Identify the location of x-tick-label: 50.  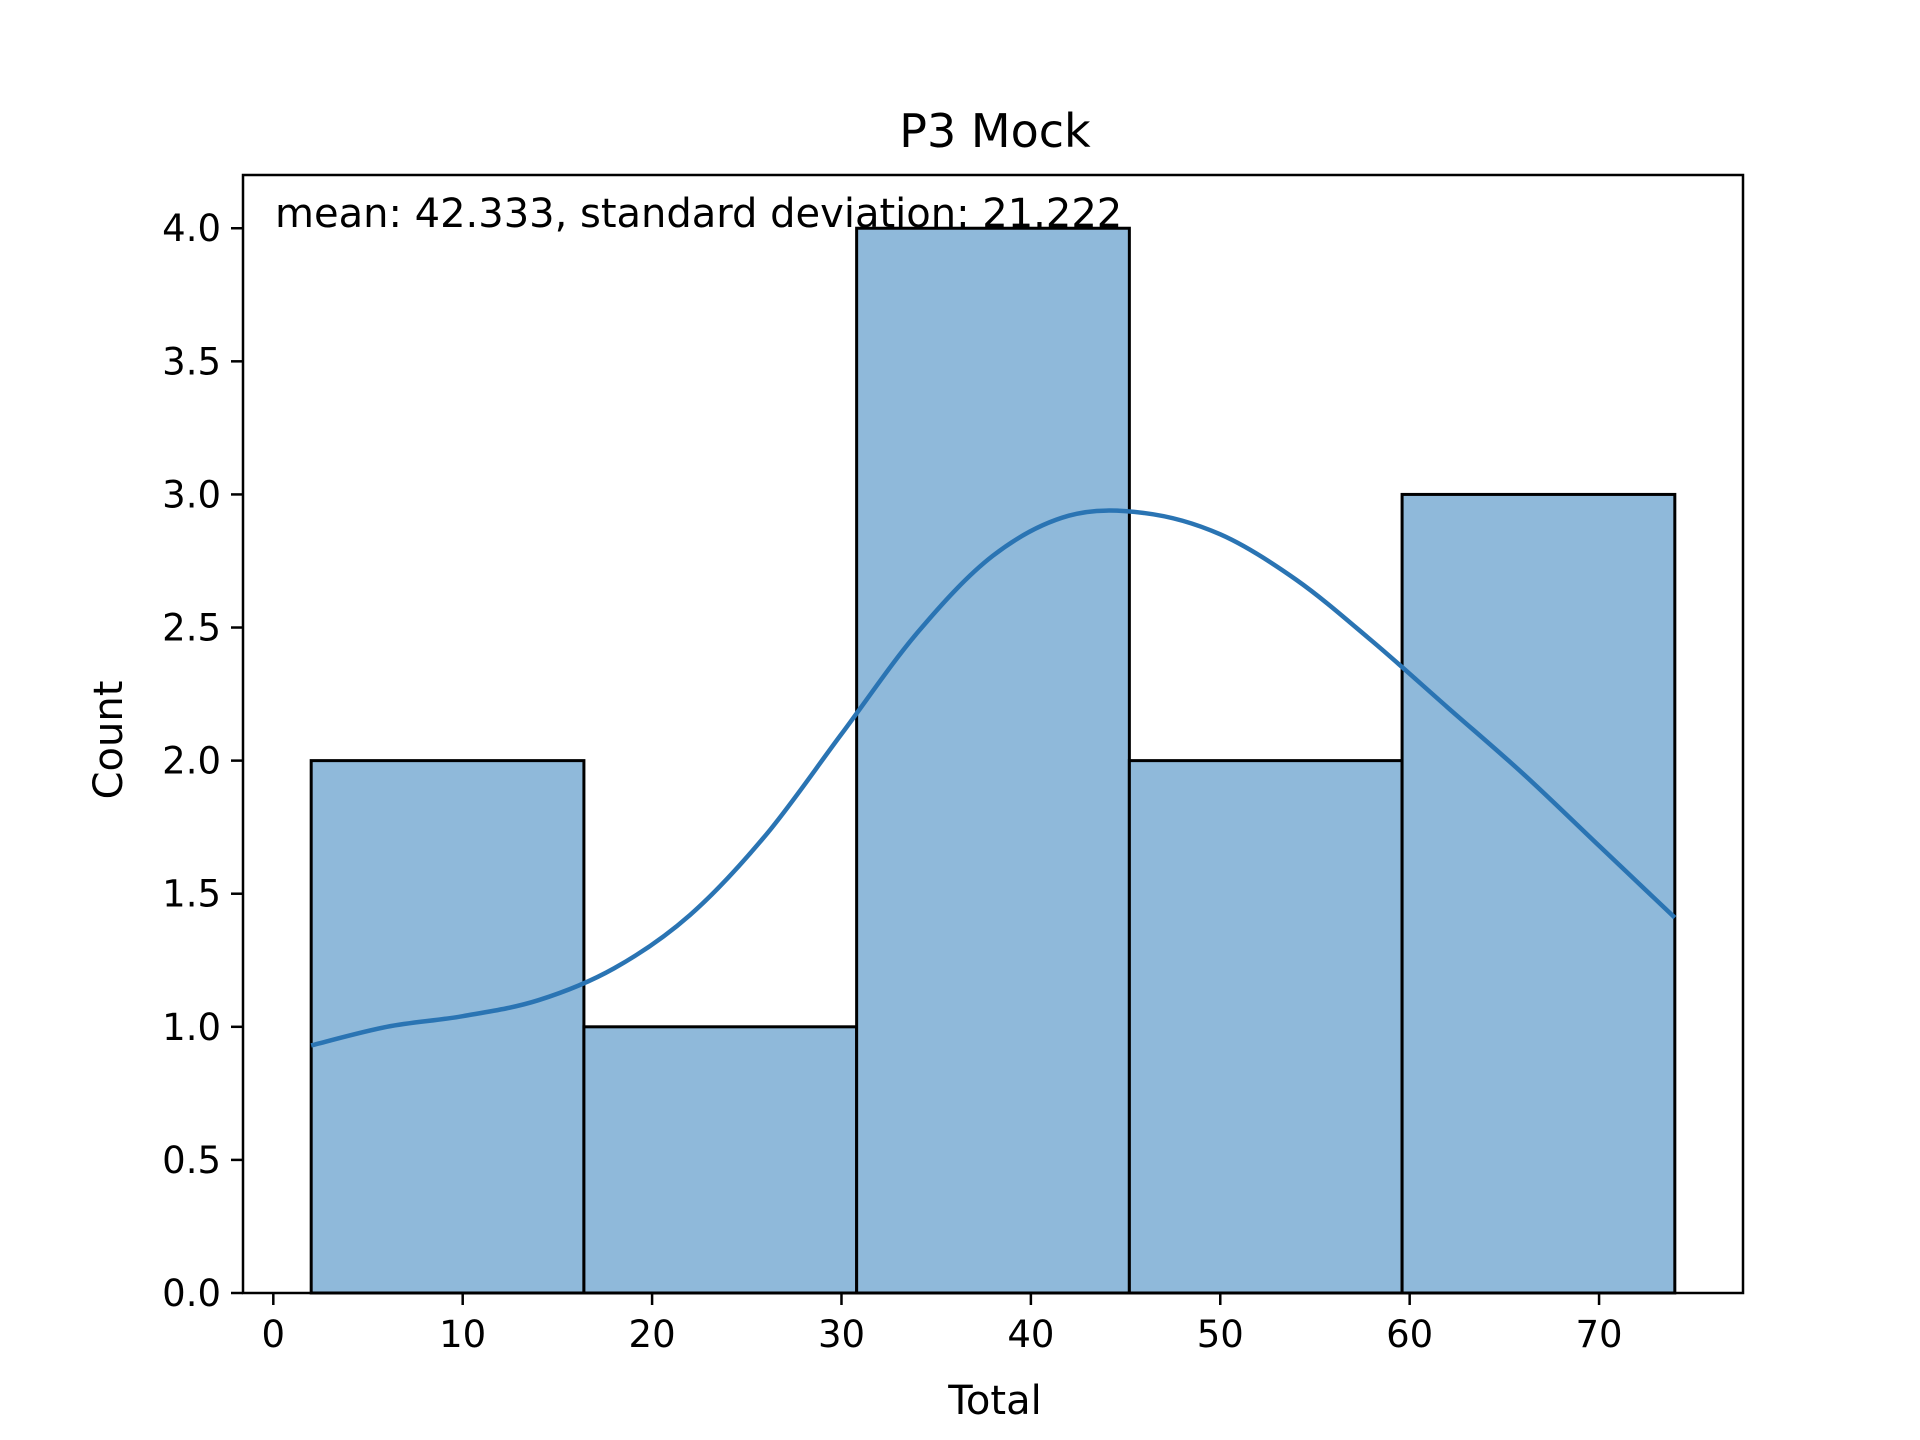
(1220, 1334).